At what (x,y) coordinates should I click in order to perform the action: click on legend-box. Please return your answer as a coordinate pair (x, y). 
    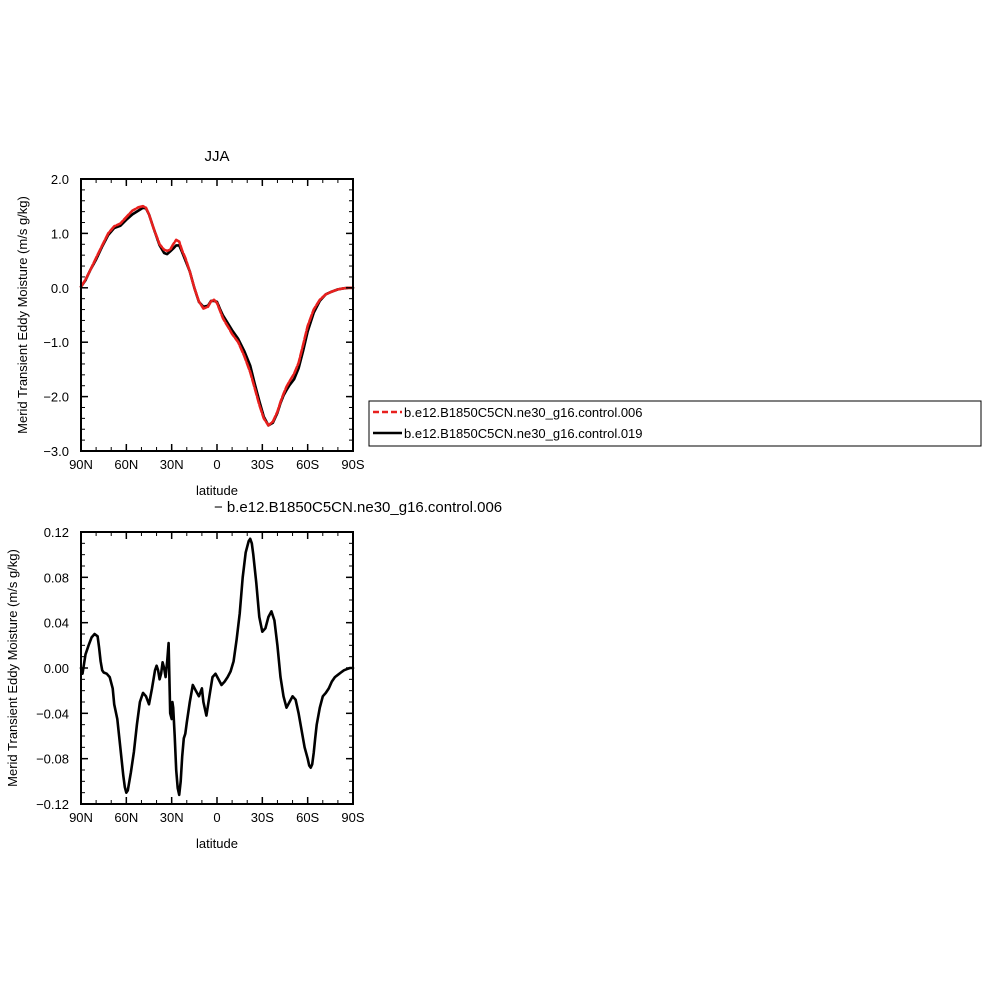
    Looking at the image, I should click on (675, 423).